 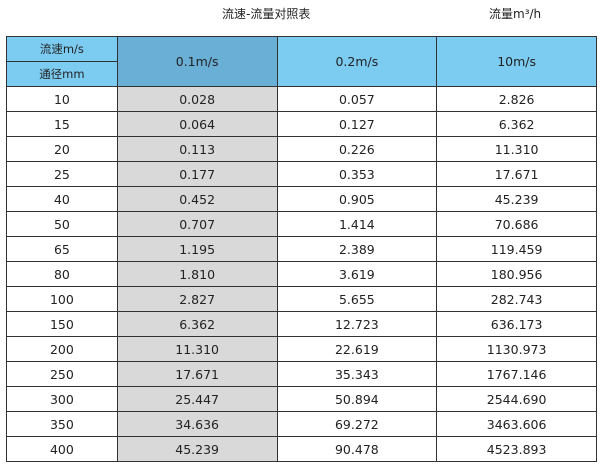 What do you see at coordinates (516, 224) in the screenshot?
I see `flow-cell: 70.686` at bounding box center [516, 224].